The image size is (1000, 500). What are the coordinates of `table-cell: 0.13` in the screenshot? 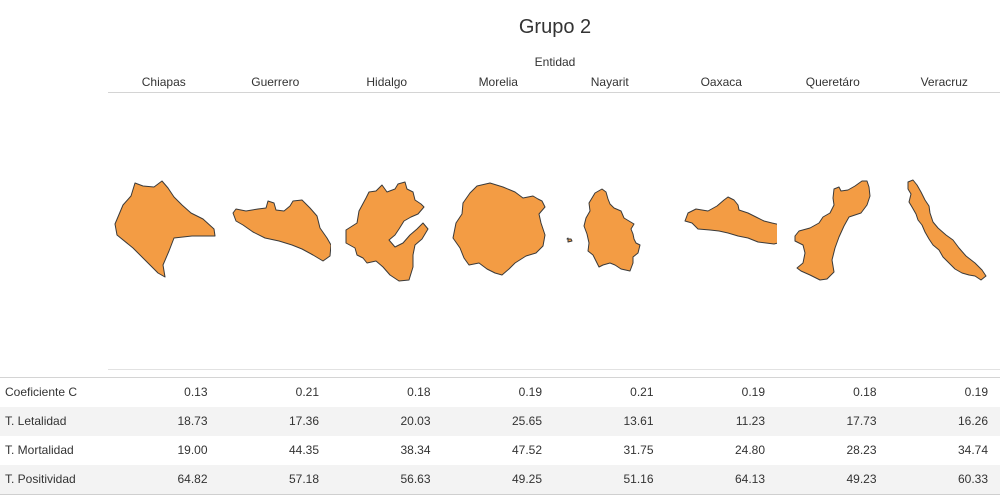 It's located at (196, 392).